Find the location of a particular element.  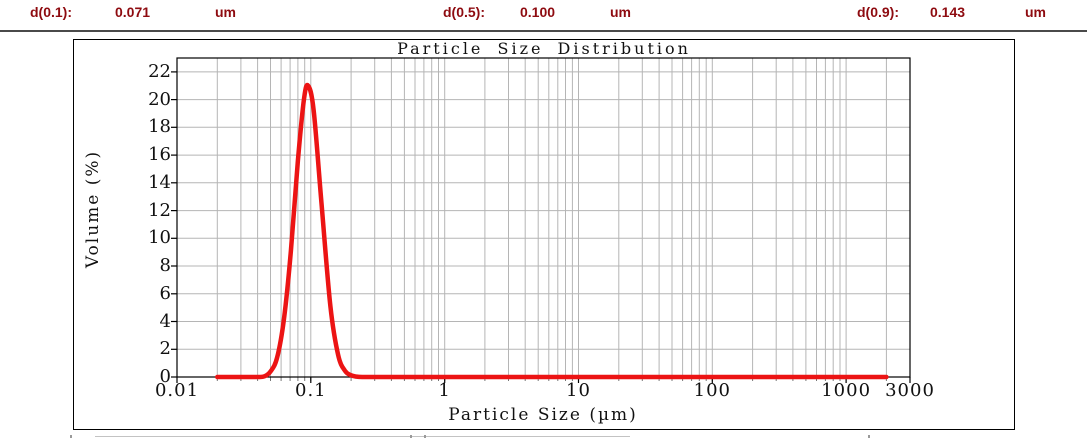

x-tick-label: 100 is located at coordinates (712, 390).